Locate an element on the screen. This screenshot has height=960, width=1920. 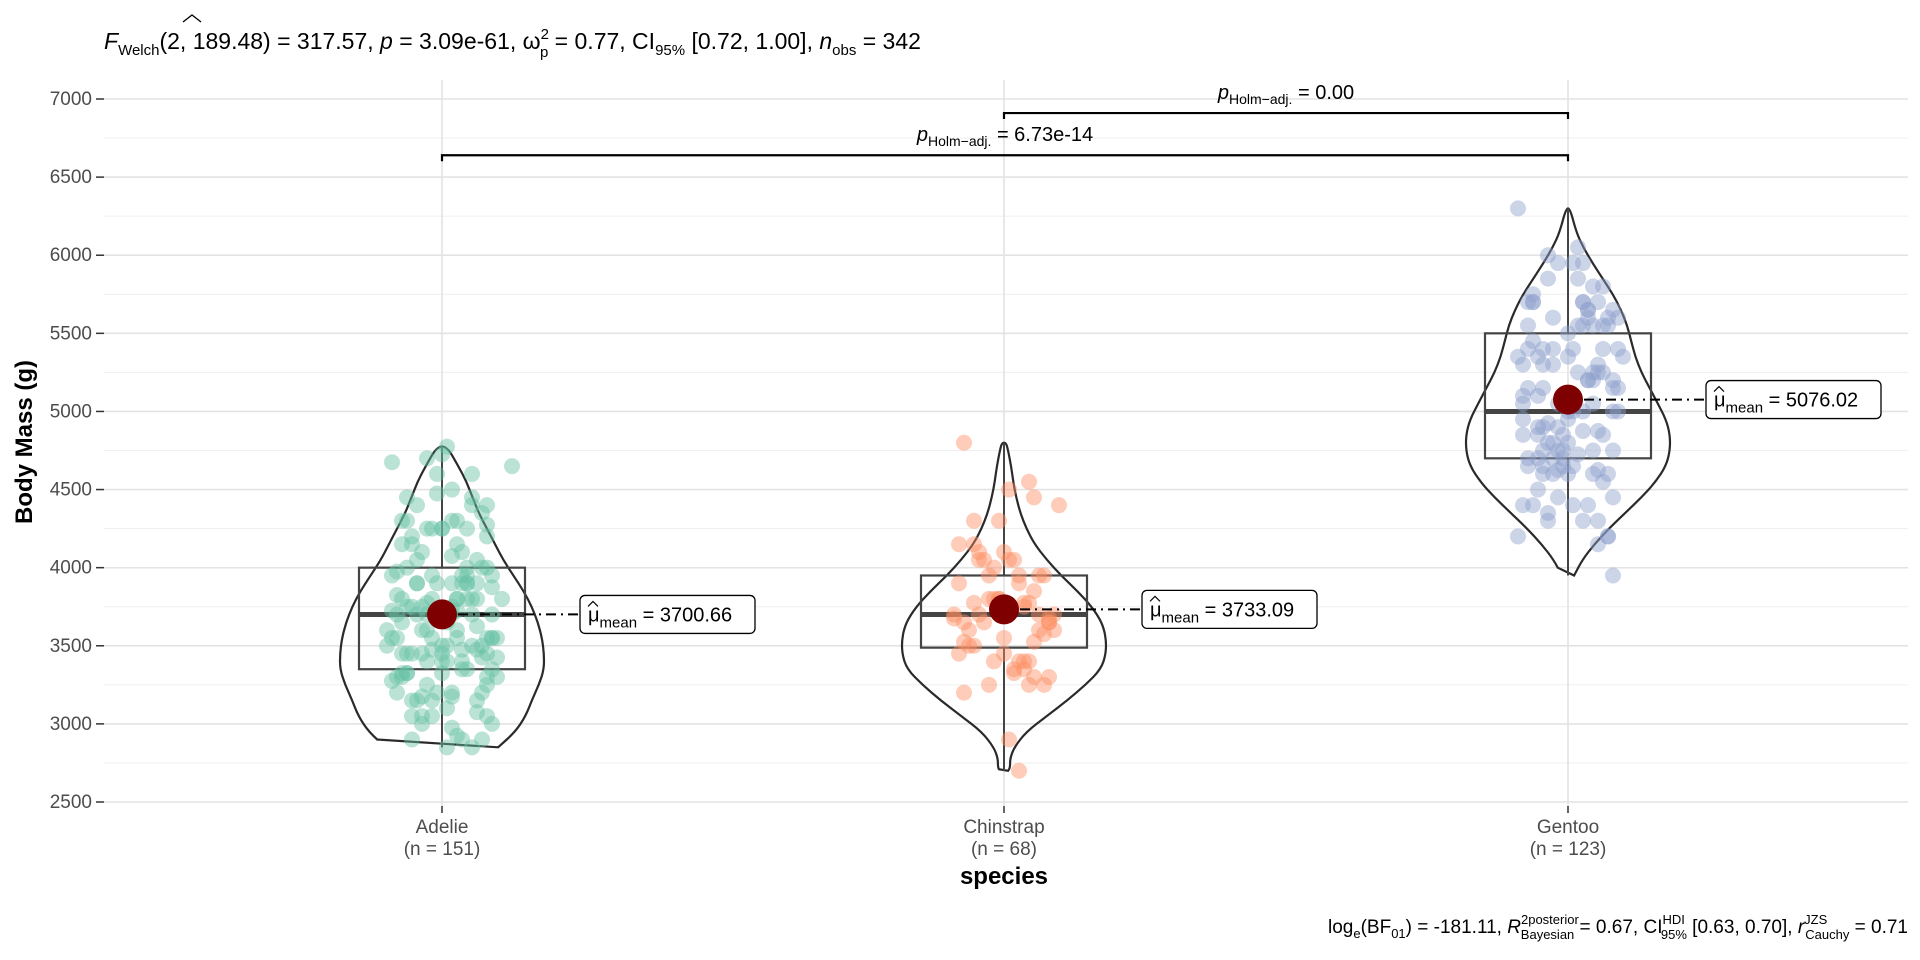
pairwise-bracket is located at coordinates (1286, 115).